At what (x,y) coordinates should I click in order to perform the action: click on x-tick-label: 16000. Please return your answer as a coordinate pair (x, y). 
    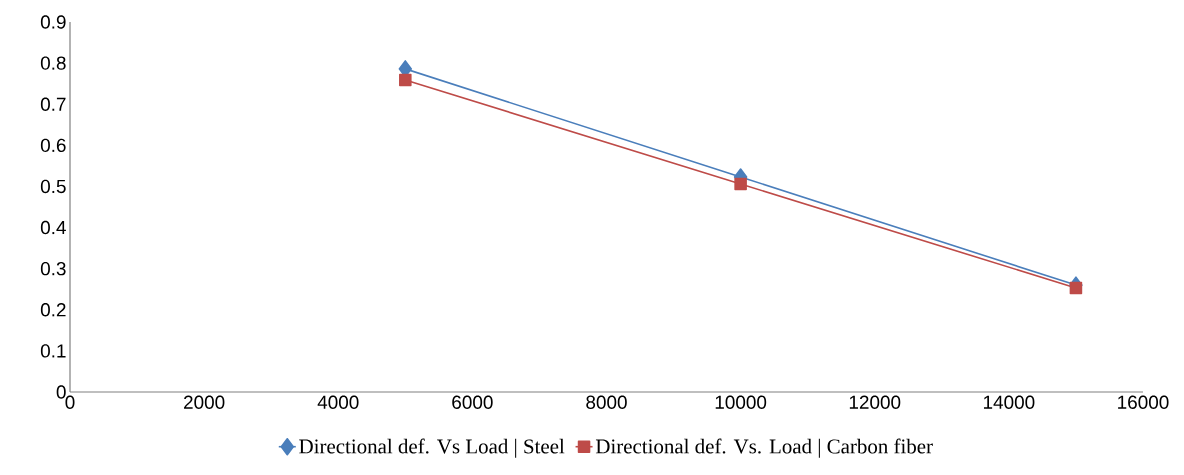
    Looking at the image, I should click on (1143, 402).